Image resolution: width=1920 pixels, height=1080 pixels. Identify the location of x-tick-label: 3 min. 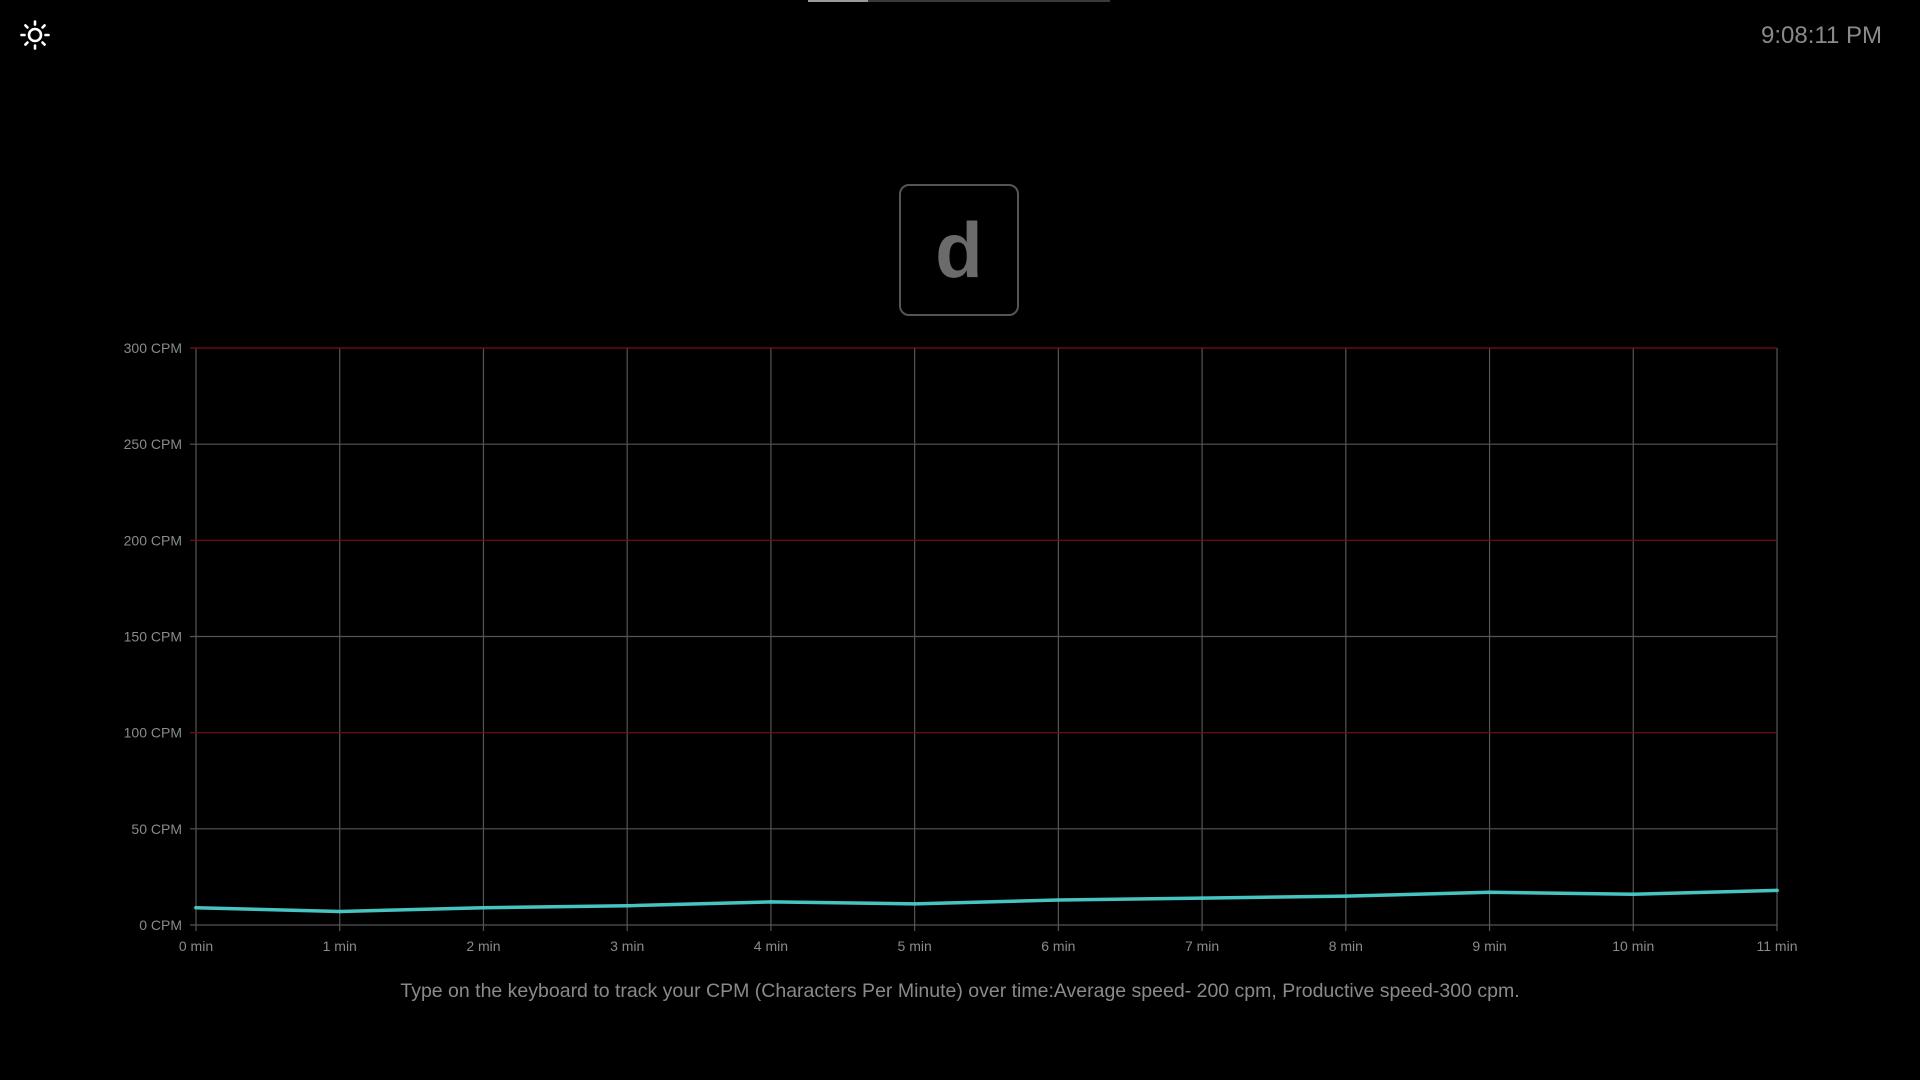
(627, 946).